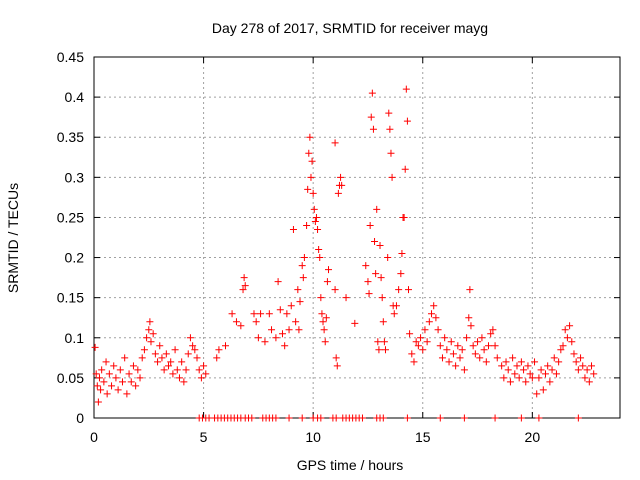 The height and width of the screenshot is (480, 640). What do you see at coordinates (423, 437) in the screenshot?
I see `x-tick-label: 15` at bounding box center [423, 437].